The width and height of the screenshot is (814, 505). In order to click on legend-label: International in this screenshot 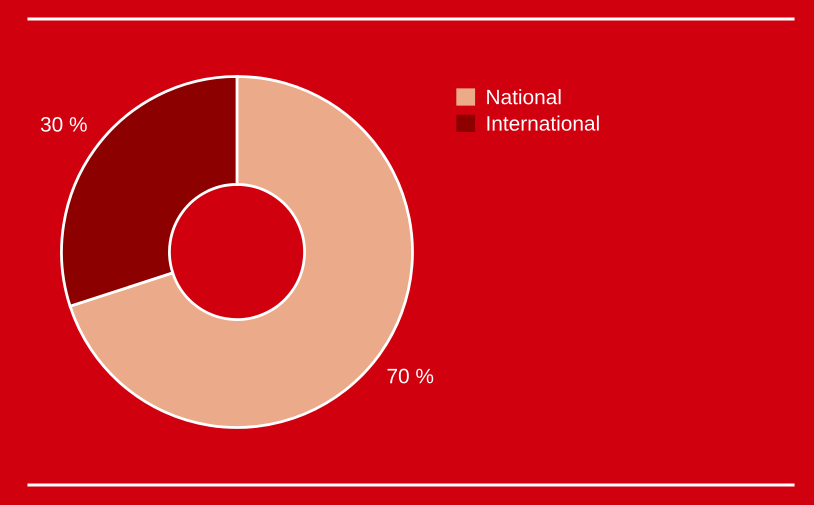, I will do `click(543, 123)`.